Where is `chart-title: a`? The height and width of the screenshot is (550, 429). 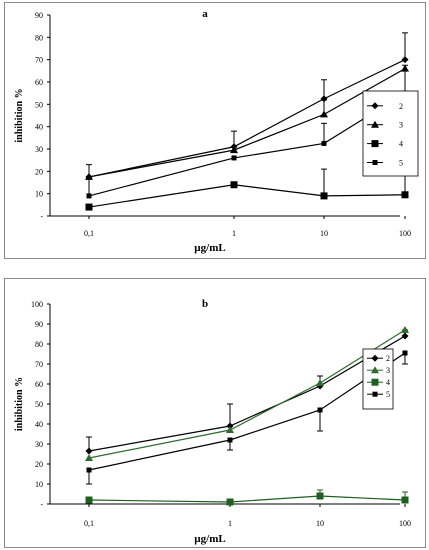
chart-title: a is located at coordinates (205, 14).